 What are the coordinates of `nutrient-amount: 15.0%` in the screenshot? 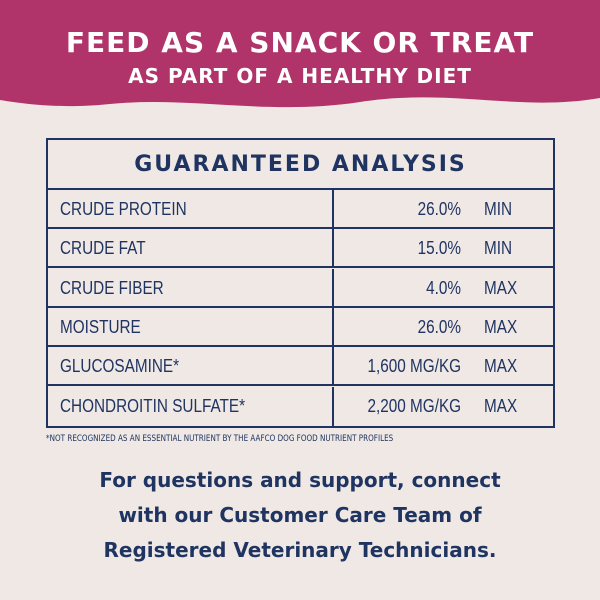 It's located at (439, 248).